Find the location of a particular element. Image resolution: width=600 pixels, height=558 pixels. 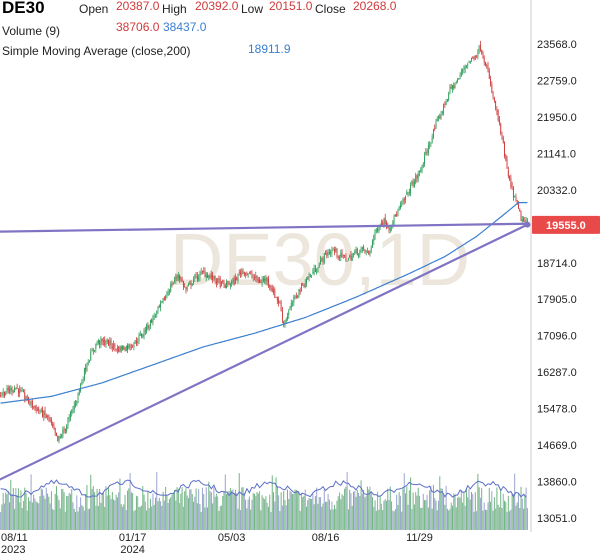

svg-text: 19555.0 is located at coordinates (566, 226).